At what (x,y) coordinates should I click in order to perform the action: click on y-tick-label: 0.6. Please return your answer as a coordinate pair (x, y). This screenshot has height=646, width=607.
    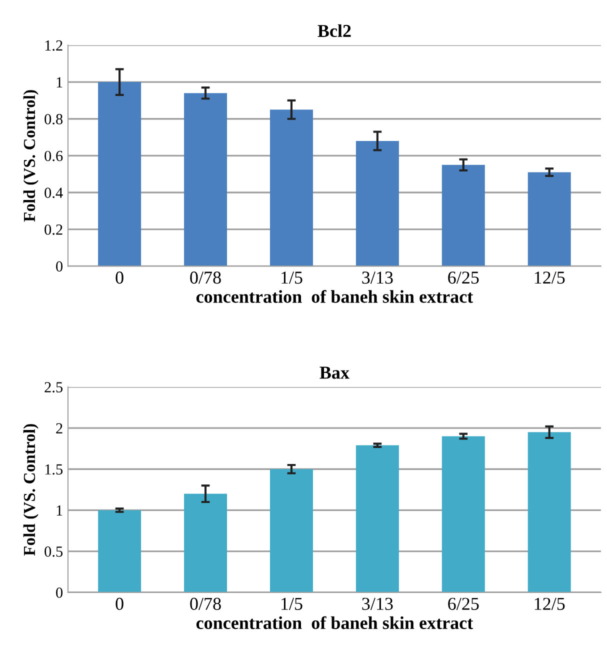
    Looking at the image, I should click on (53, 156).